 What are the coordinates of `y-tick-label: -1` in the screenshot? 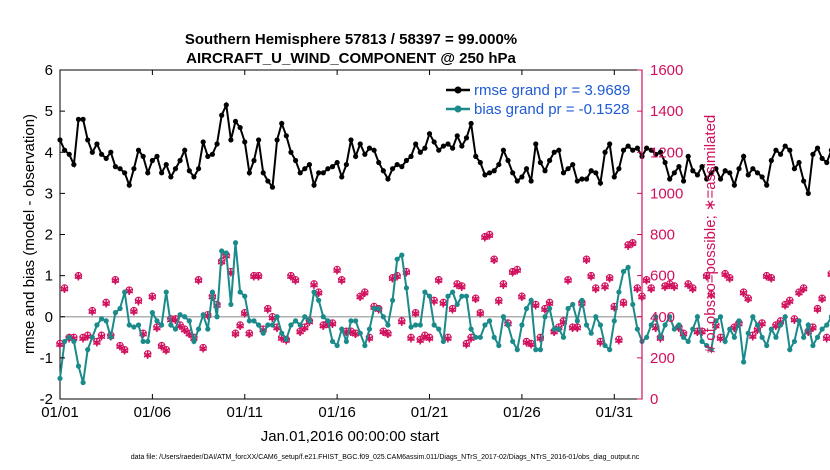 It's located at (46, 358).